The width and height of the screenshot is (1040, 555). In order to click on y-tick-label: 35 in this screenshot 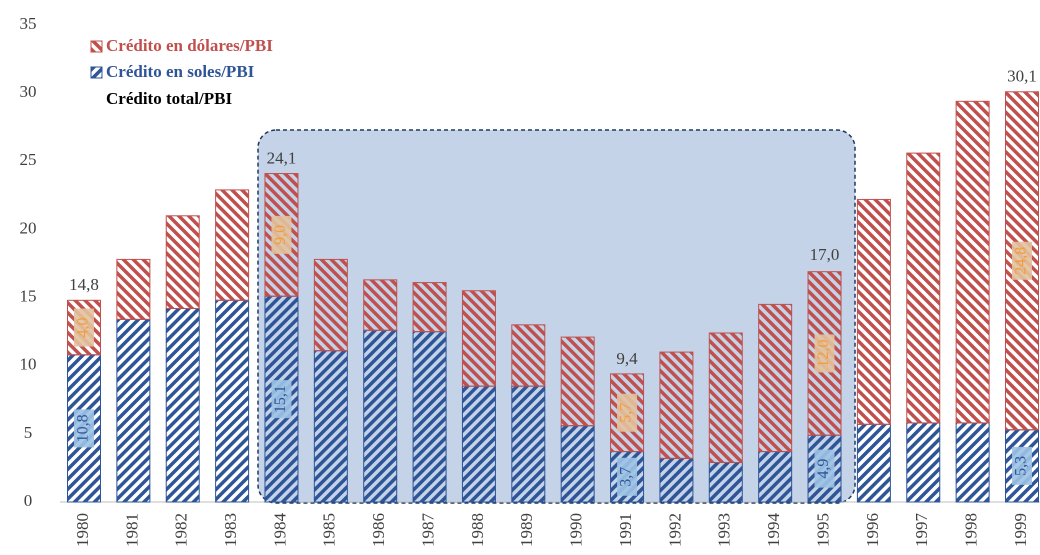, I will do `click(28, 23)`.